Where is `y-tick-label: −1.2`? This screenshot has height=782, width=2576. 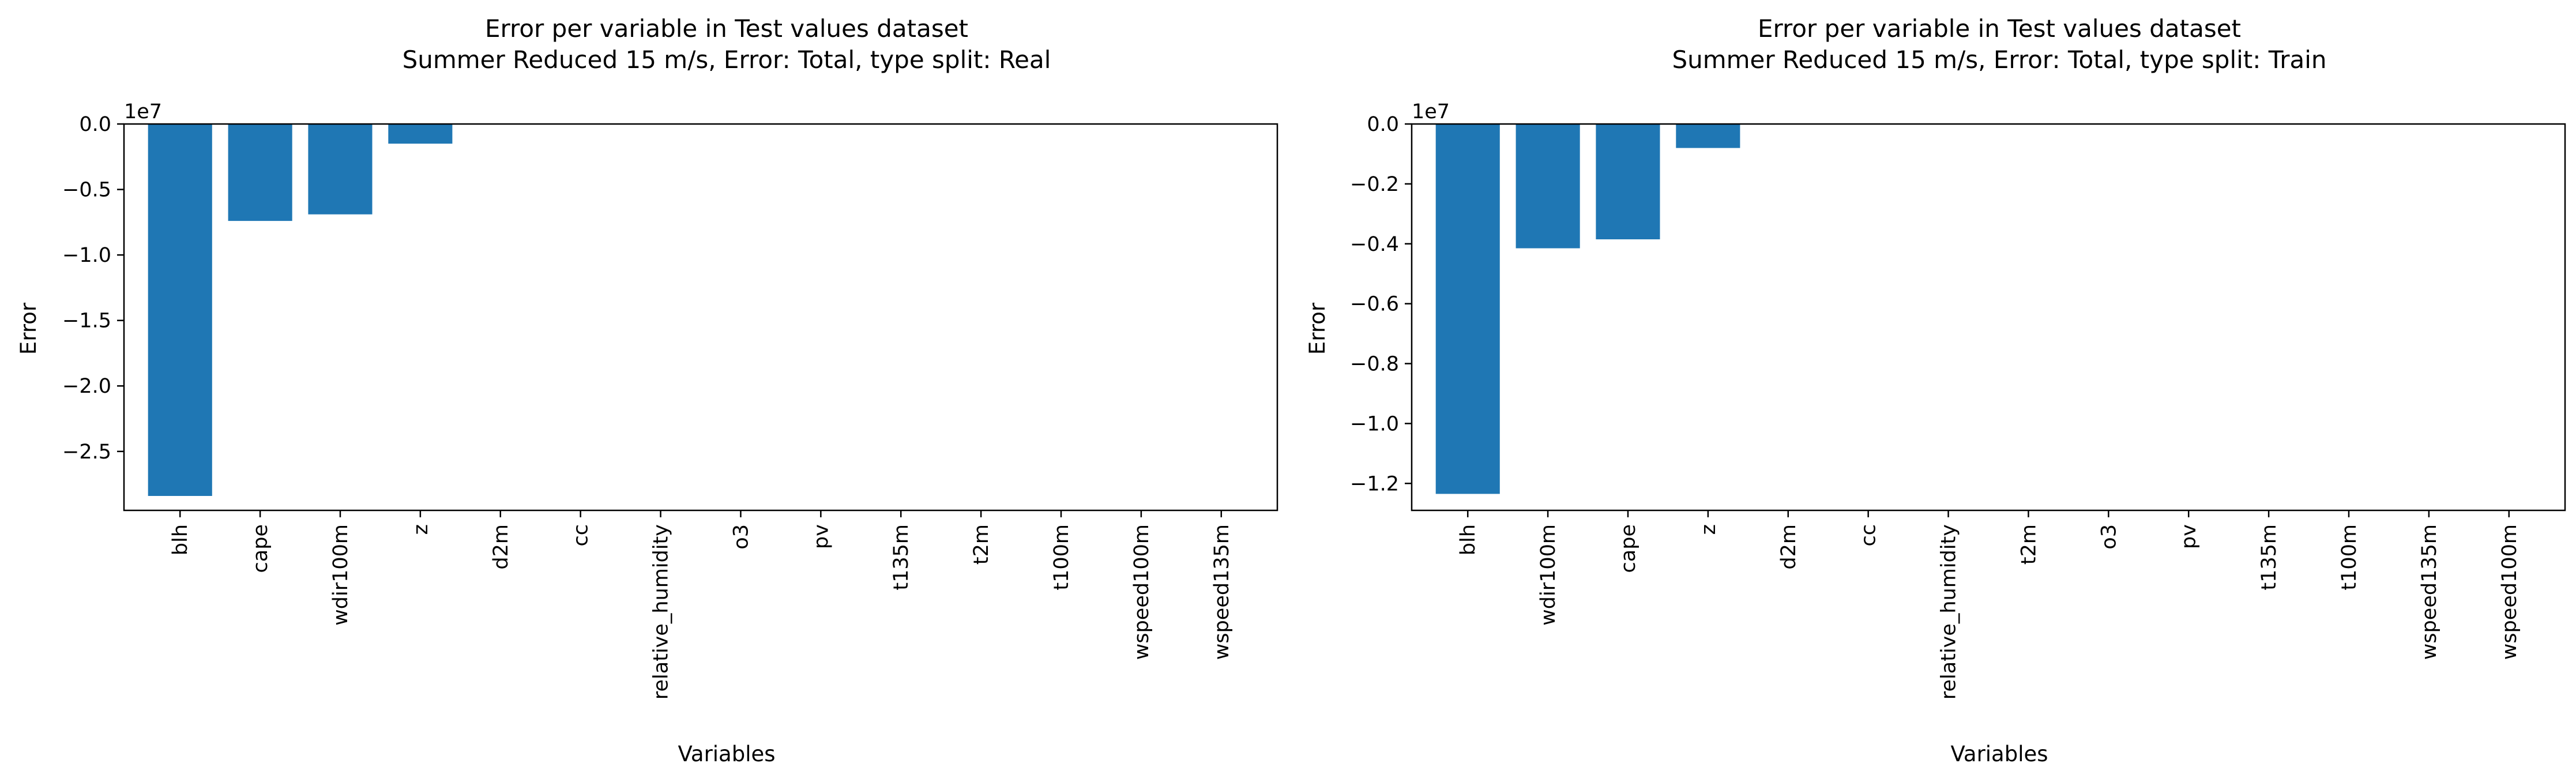
y-tick-label: −1.2 is located at coordinates (1374, 483).